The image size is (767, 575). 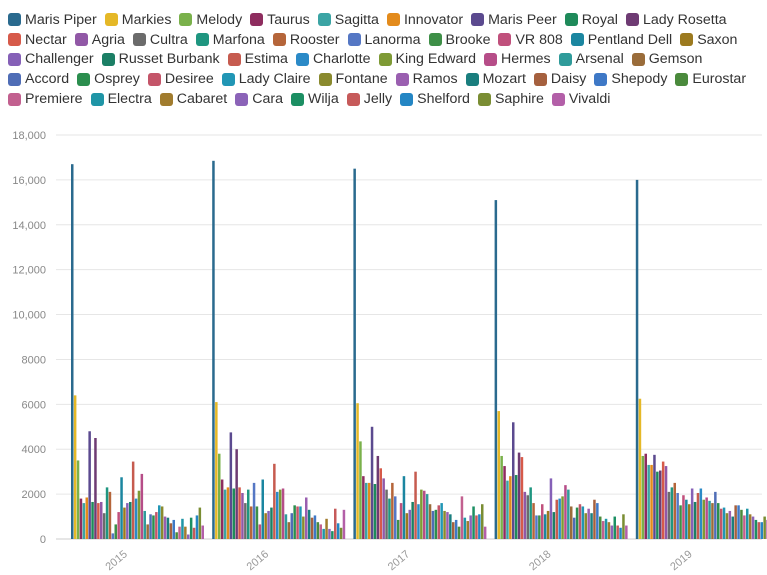 What do you see at coordinates (353, 79) in the screenshot?
I see `legend-item: Fontane` at bounding box center [353, 79].